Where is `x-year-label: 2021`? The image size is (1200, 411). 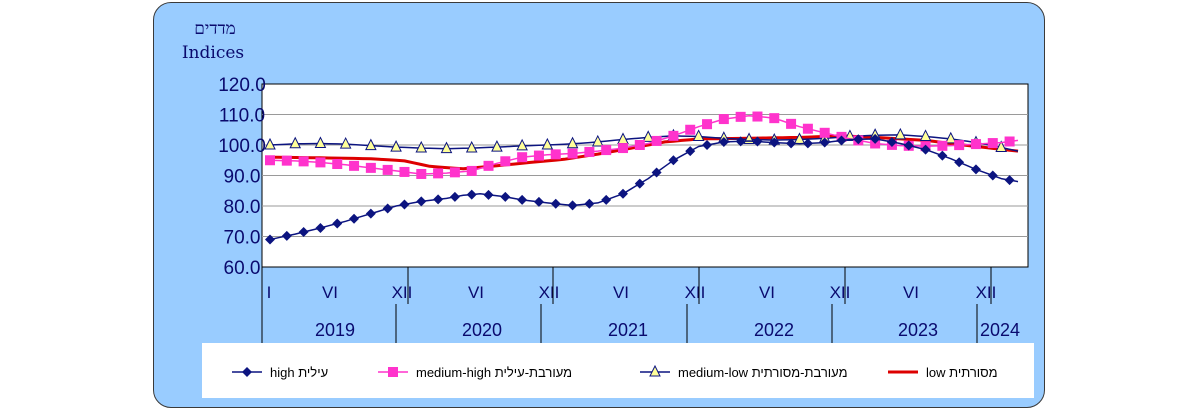
x-year-label: 2021 is located at coordinates (628, 330).